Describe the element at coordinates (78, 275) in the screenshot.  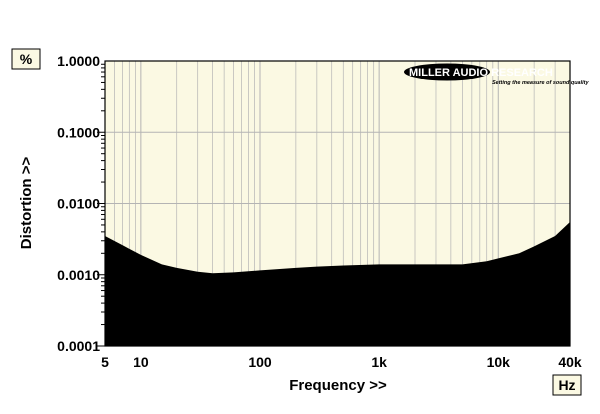
I see `y-tick-label: 0.0010` at that location.